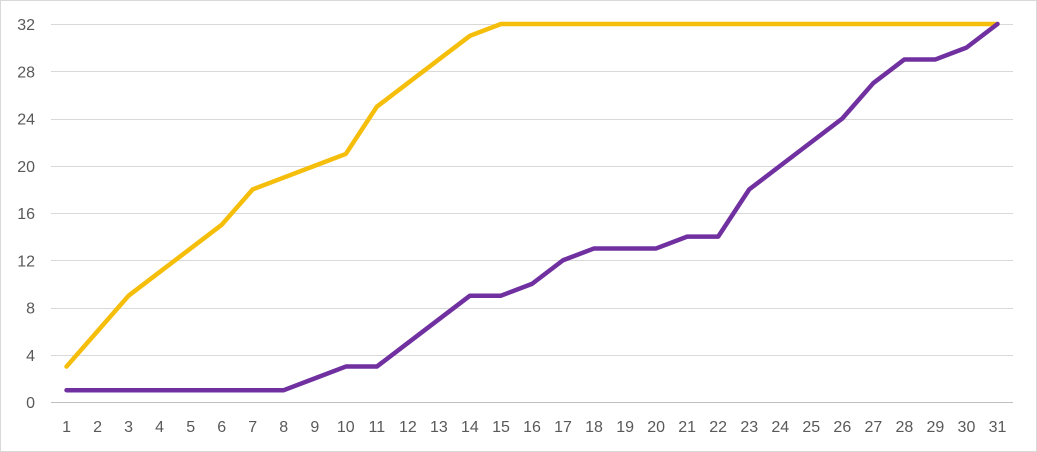  Describe the element at coordinates (26, 25) in the screenshot. I see `y-tick-label: 32` at that location.